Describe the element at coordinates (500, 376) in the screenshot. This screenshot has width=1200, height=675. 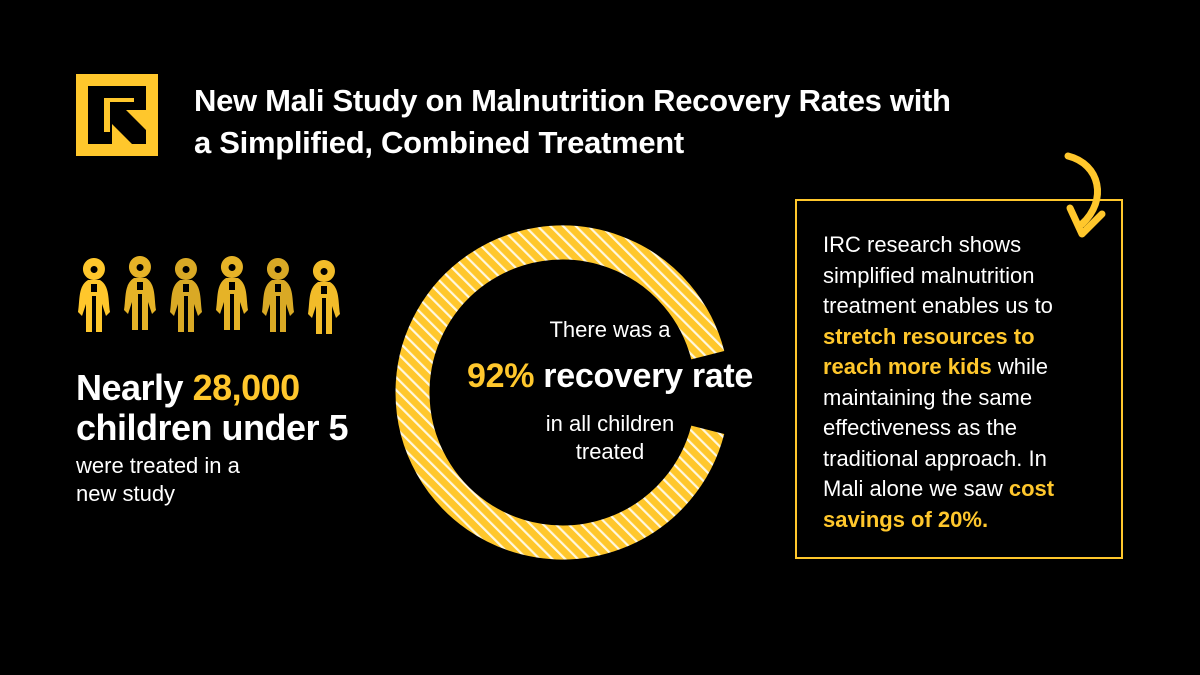
I see `recovery-percent: 92%` at that location.